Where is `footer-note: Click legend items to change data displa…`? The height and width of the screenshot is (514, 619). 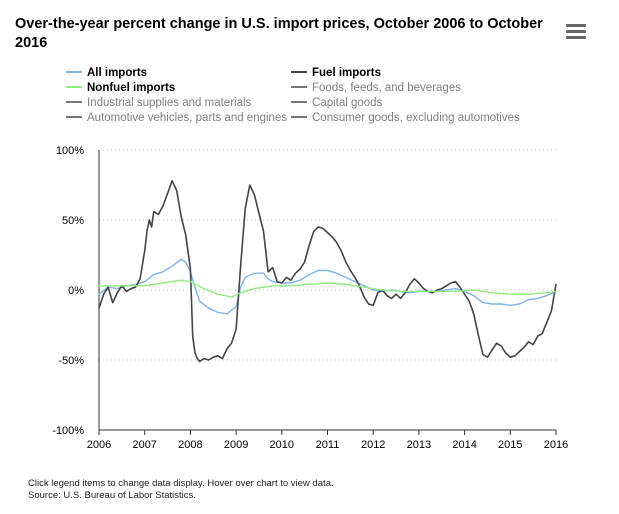 footer-note: Click legend items to change data displa… is located at coordinates (181, 483).